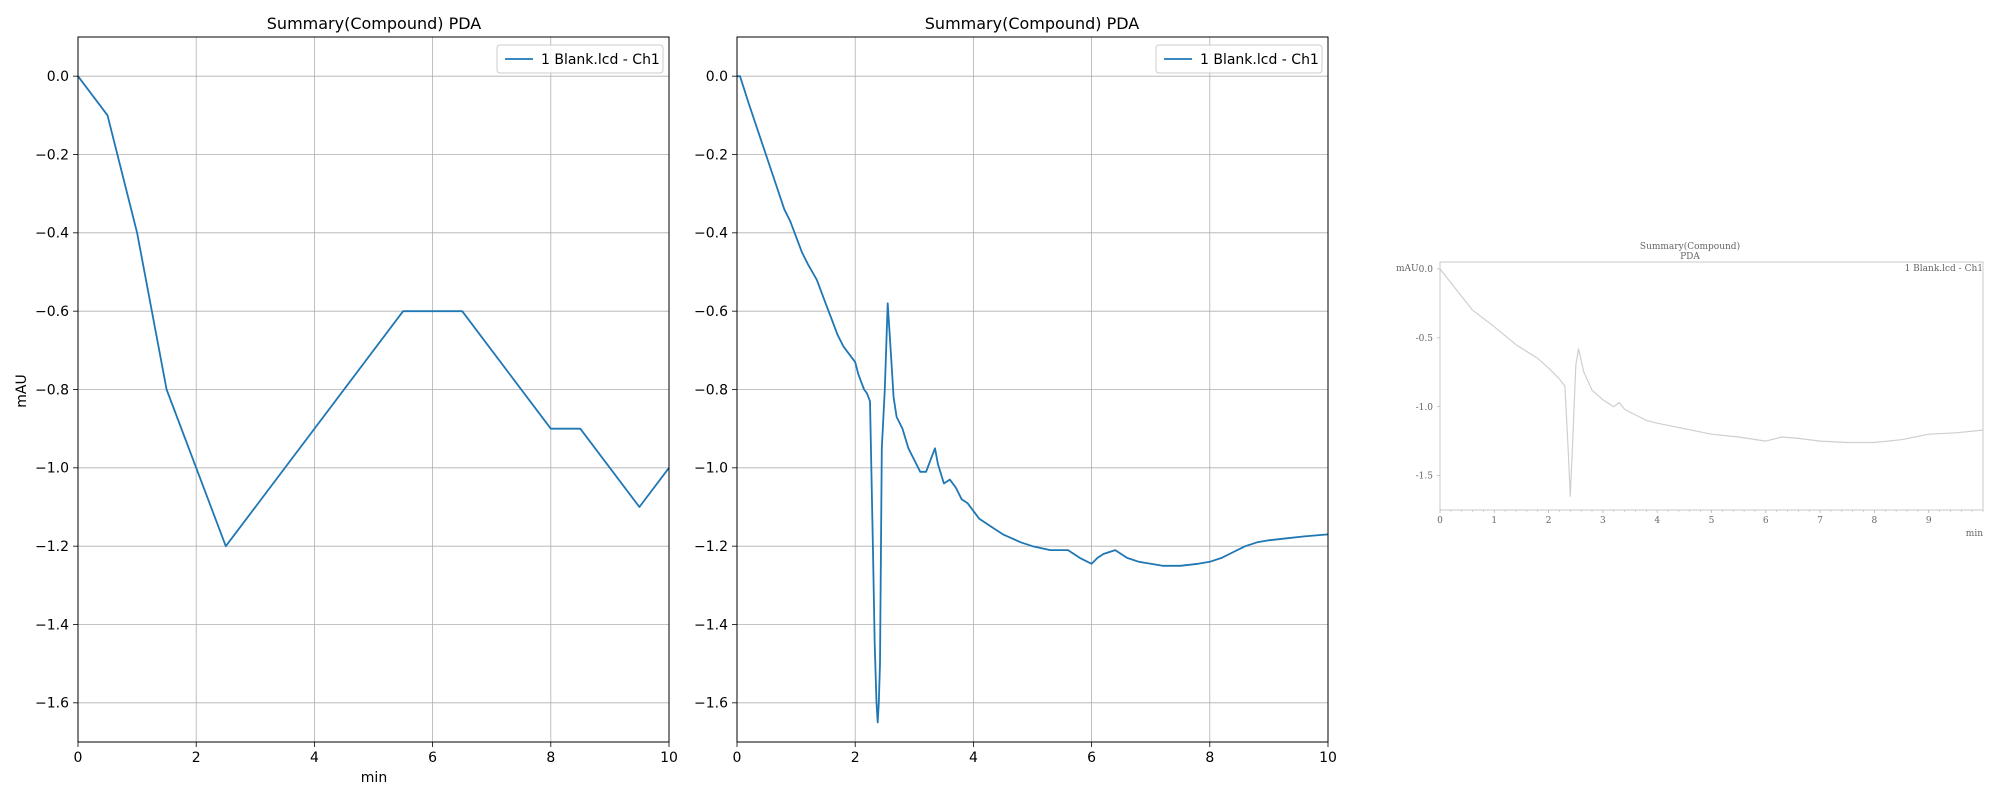 Image resolution: width=2000 pixels, height=800 pixels. Describe the element at coordinates (1425, 408) in the screenshot. I see `y-tick-label: -1.0` at that location.